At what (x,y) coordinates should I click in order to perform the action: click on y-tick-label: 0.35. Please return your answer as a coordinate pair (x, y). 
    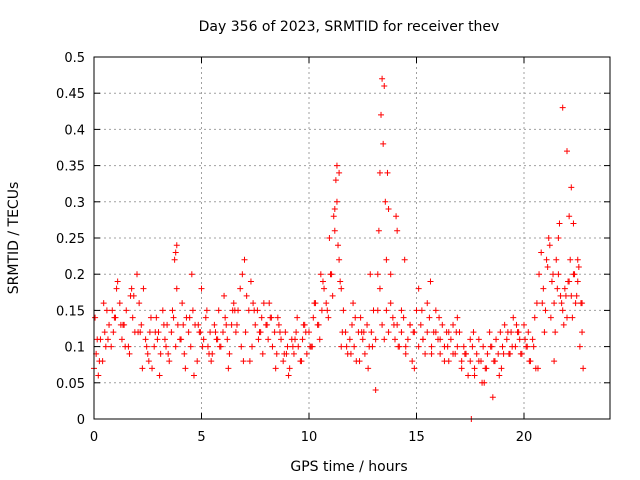
    Looking at the image, I should click on (70, 167).